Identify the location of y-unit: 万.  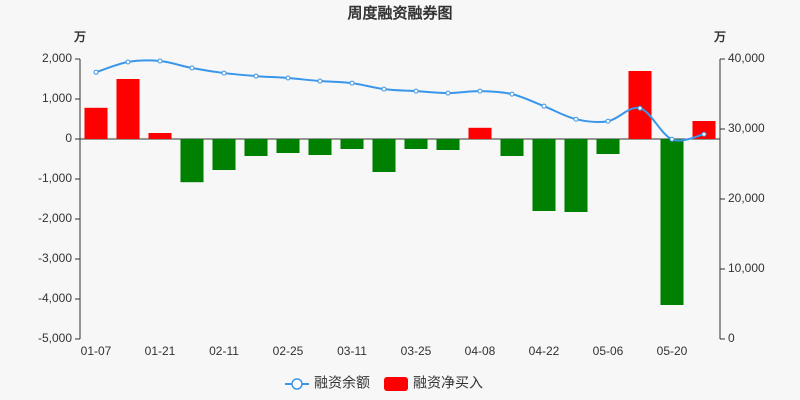
(79, 37).